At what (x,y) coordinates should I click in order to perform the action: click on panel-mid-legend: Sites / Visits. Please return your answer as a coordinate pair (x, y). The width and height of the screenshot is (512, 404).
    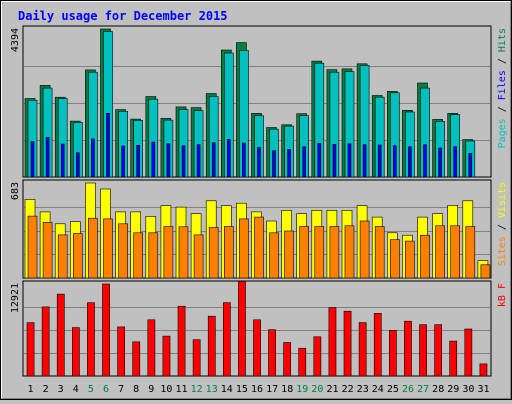
    Looking at the image, I should click on (502, 224).